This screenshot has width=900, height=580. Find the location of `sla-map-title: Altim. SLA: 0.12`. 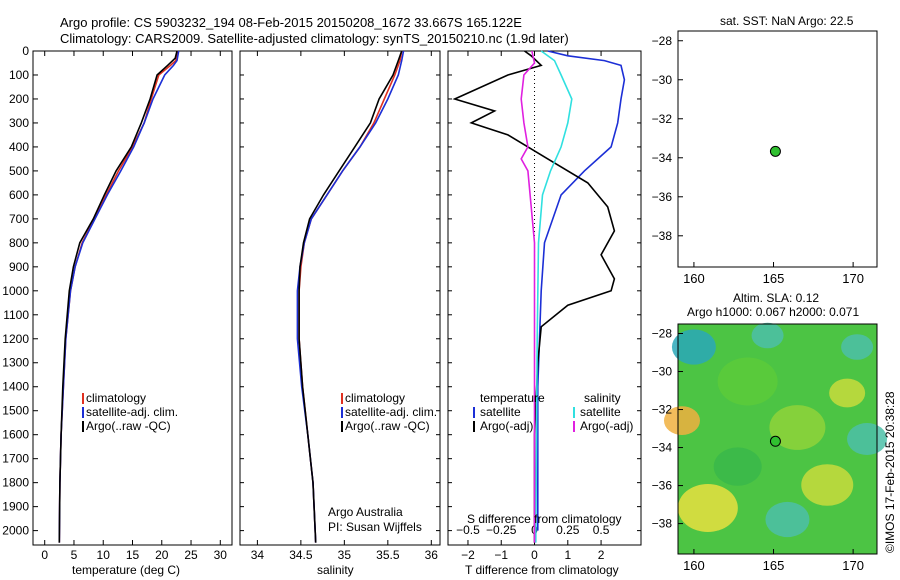

sla-map-title: Altim. SLA: 0.12 is located at coordinates (776, 298).